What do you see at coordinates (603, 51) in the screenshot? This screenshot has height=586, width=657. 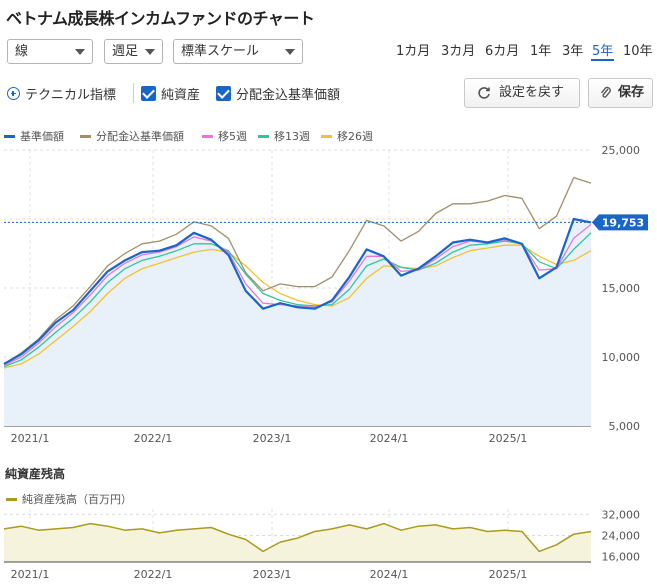 I see `period-tab-5y: 5年` at bounding box center [603, 51].